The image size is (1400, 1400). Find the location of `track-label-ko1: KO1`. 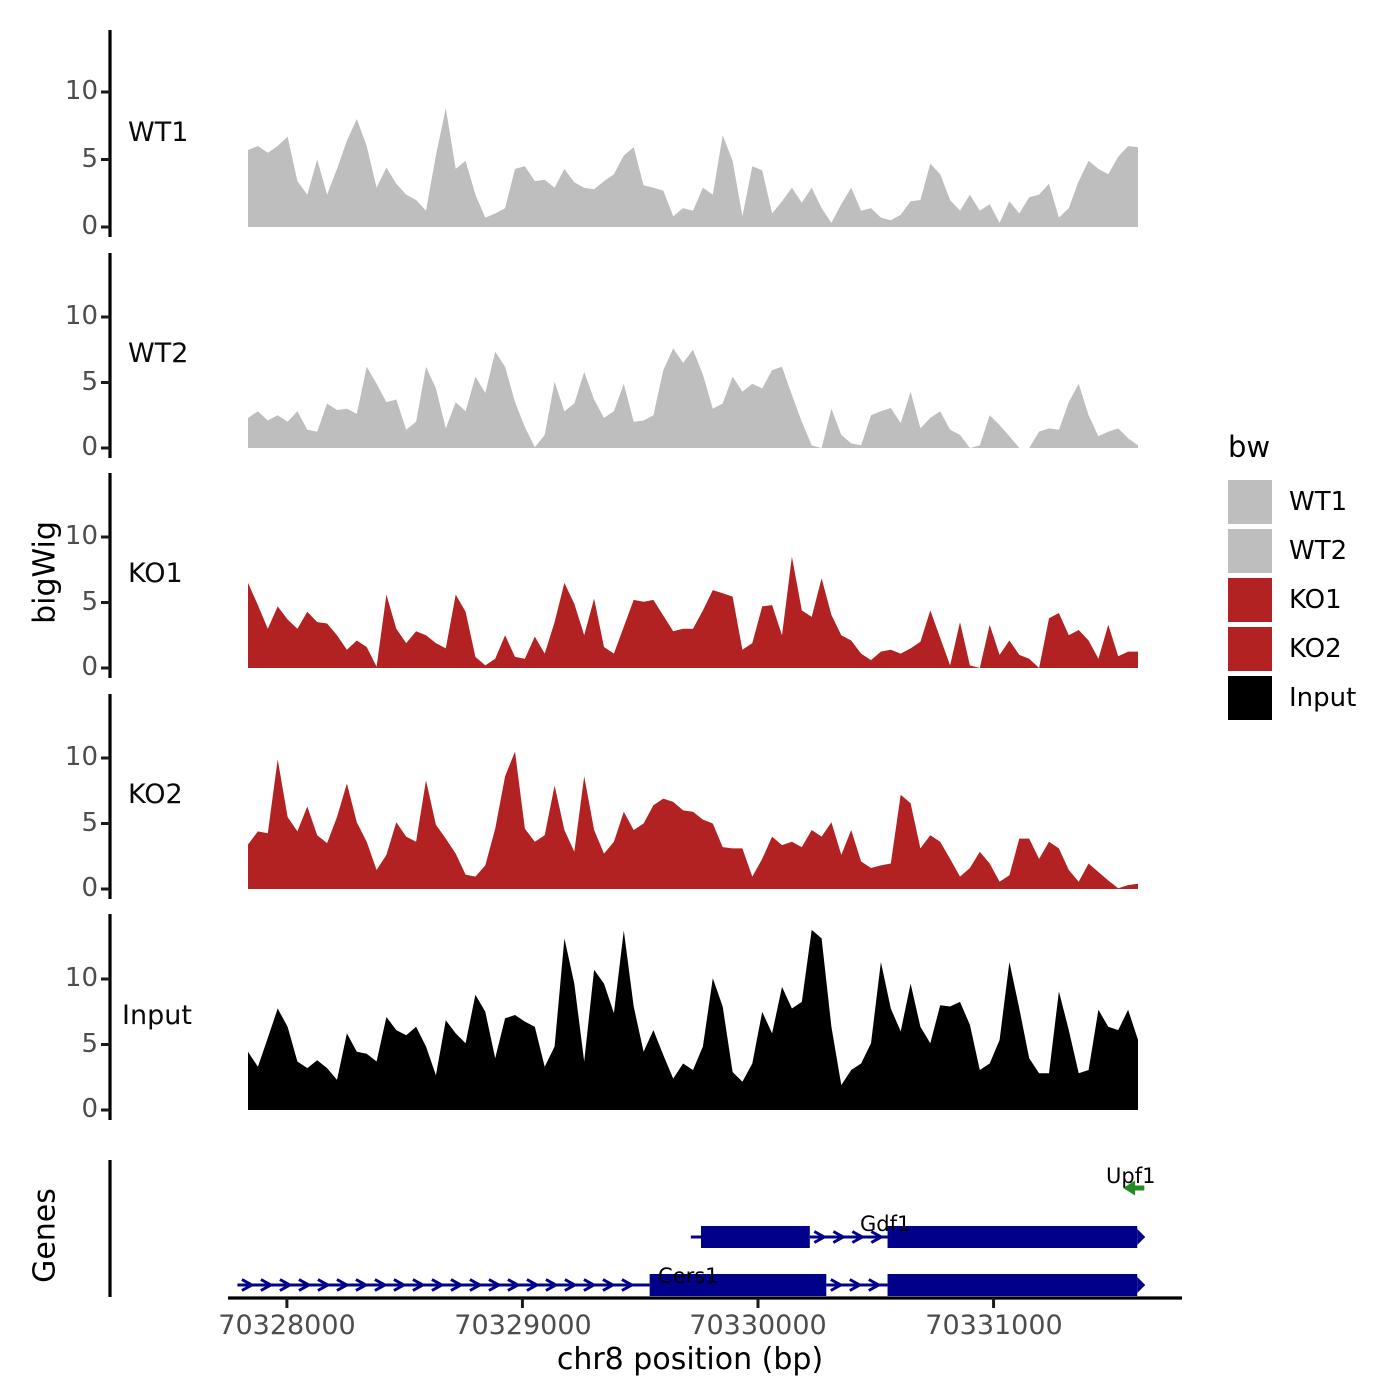

track-label-ko1: KO1 is located at coordinates (155, 573).